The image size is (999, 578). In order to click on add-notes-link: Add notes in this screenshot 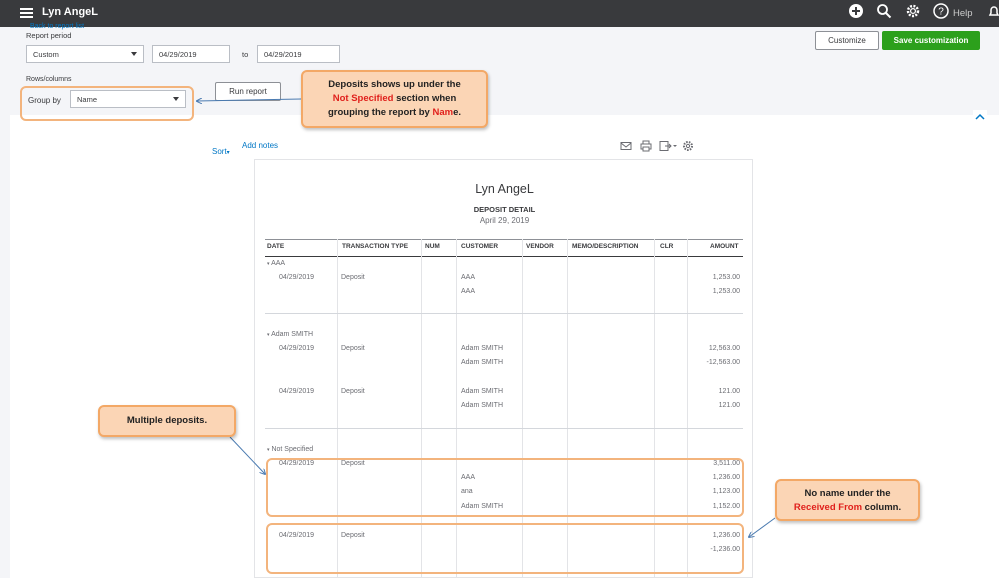, I will do `click(260, 145)`.